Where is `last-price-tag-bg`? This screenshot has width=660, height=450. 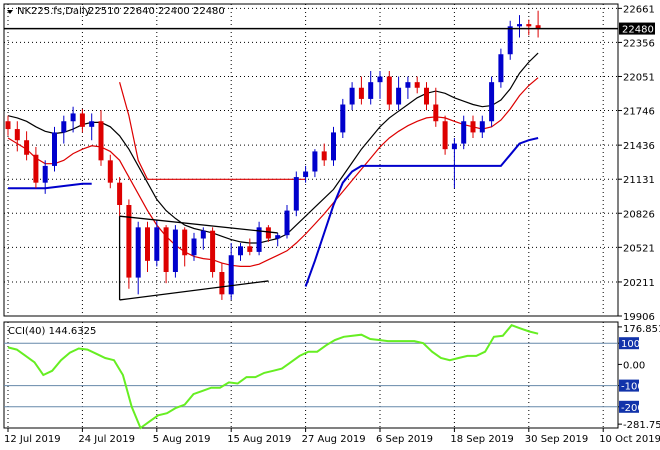
last-price-tag-bg is located at coordinates (637, 28).